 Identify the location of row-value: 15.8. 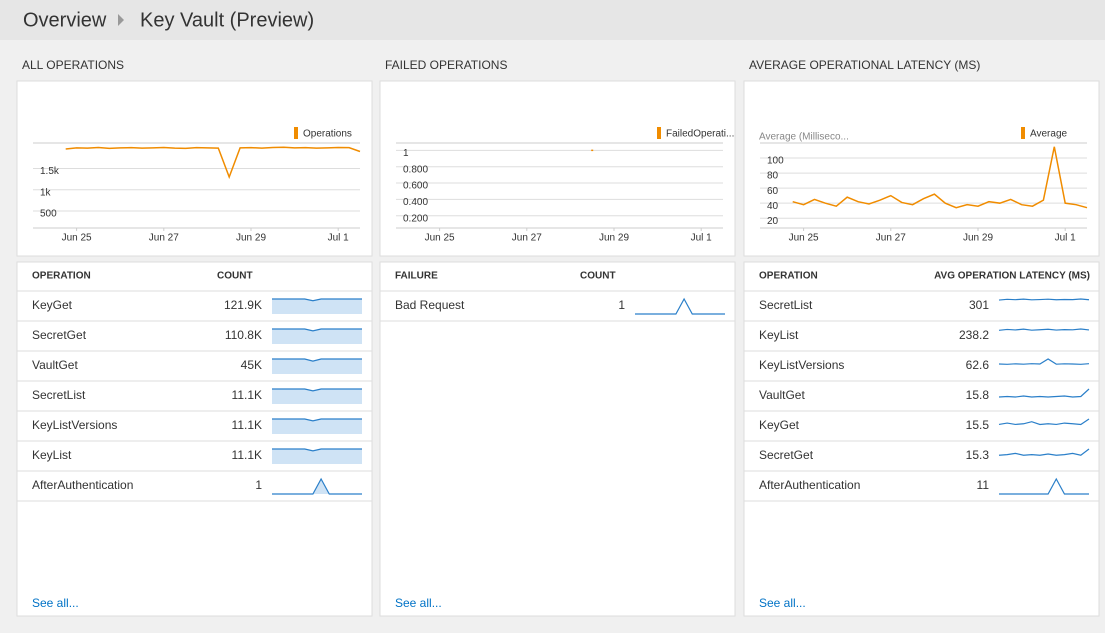
(978, 395).